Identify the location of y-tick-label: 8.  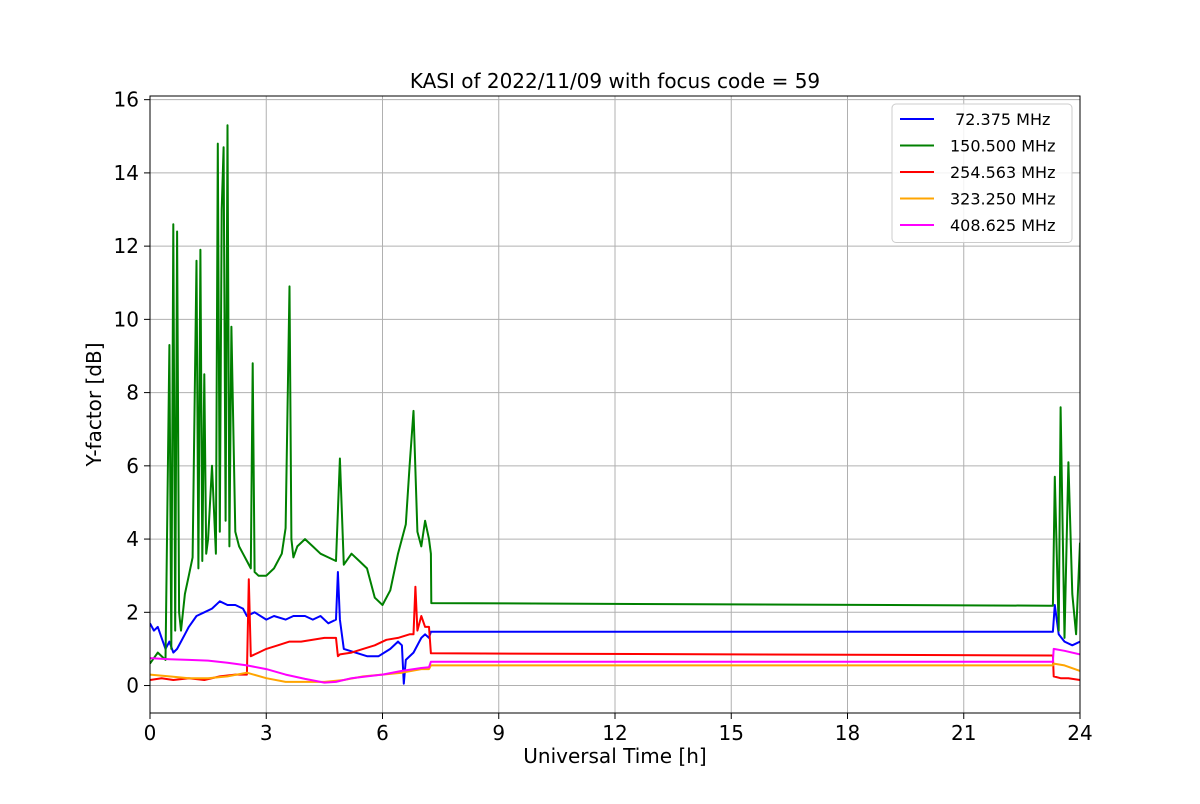
(132, 393).